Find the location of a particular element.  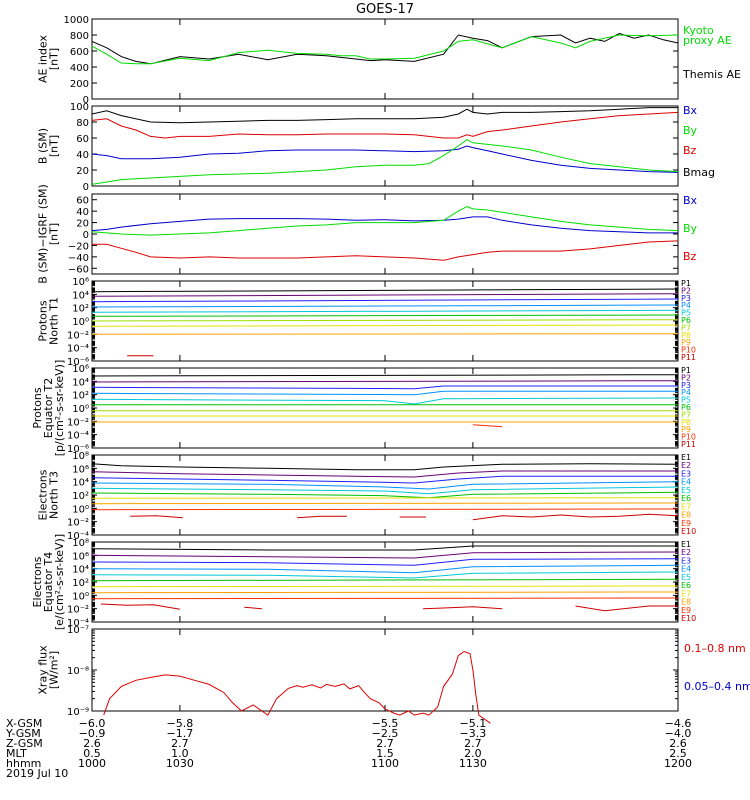

y-tick-label: 200 is located at coordinates (79, 84).